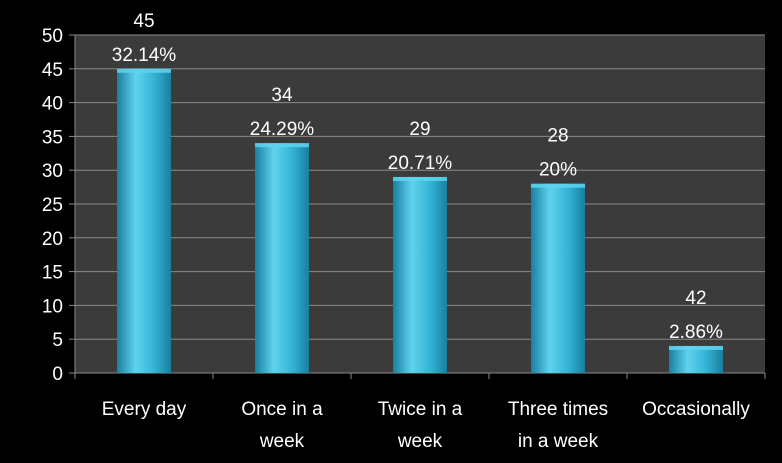 Image resolution: width=782 pixels, height=463 pixels. Describe the element at coordinates (52, 137) in the screenshot. I see `y-tick-label: 35` at that location.